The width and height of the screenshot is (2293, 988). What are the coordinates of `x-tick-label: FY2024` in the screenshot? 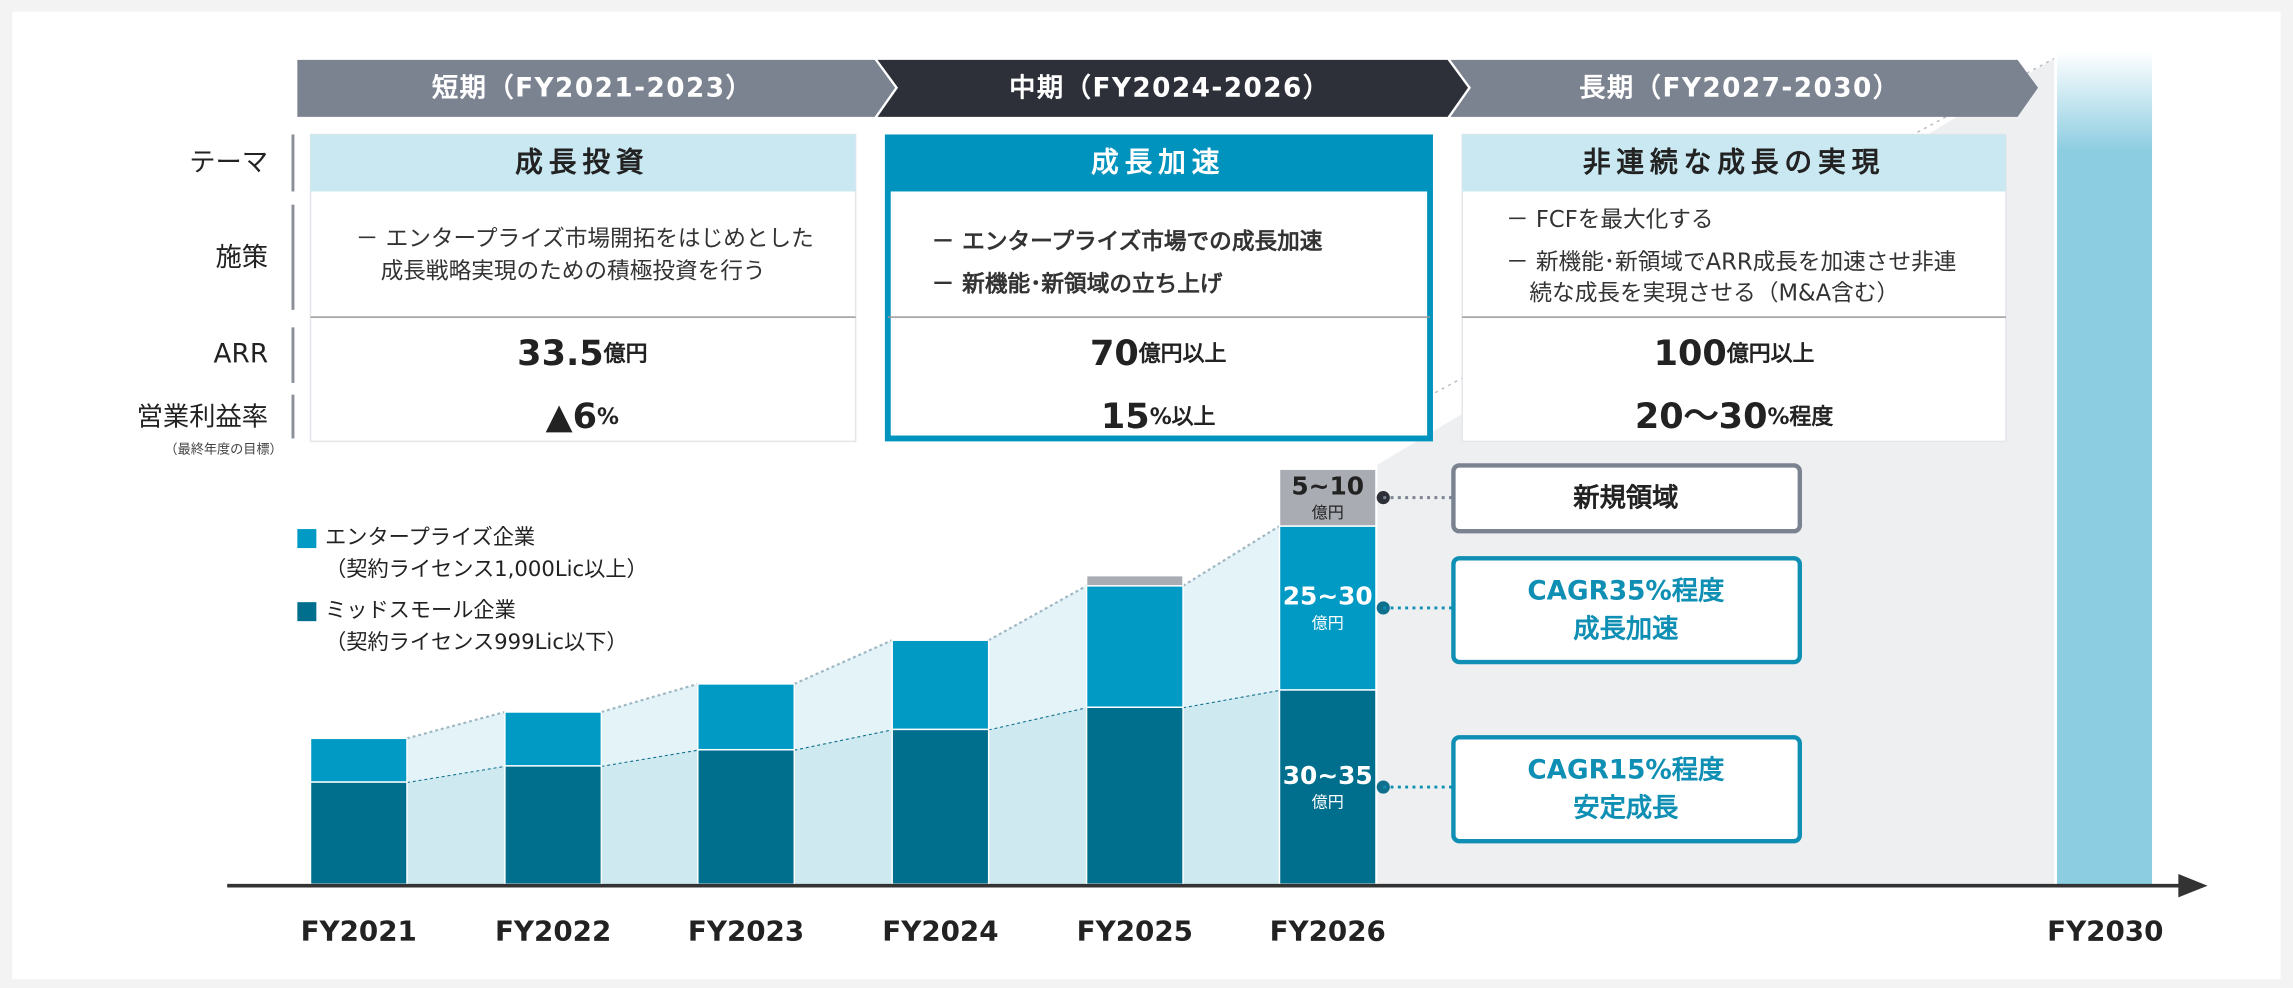 It's located at (940, 930).